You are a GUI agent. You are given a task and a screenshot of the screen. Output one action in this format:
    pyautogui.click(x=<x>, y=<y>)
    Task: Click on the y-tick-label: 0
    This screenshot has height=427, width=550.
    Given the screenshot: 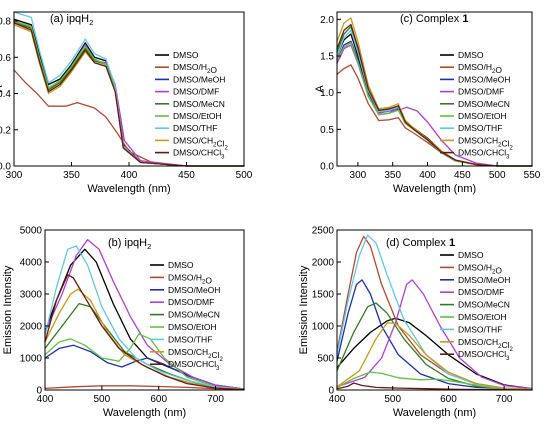 What is the action you would take?
    pyautogui.click(x=331, y=391)
    